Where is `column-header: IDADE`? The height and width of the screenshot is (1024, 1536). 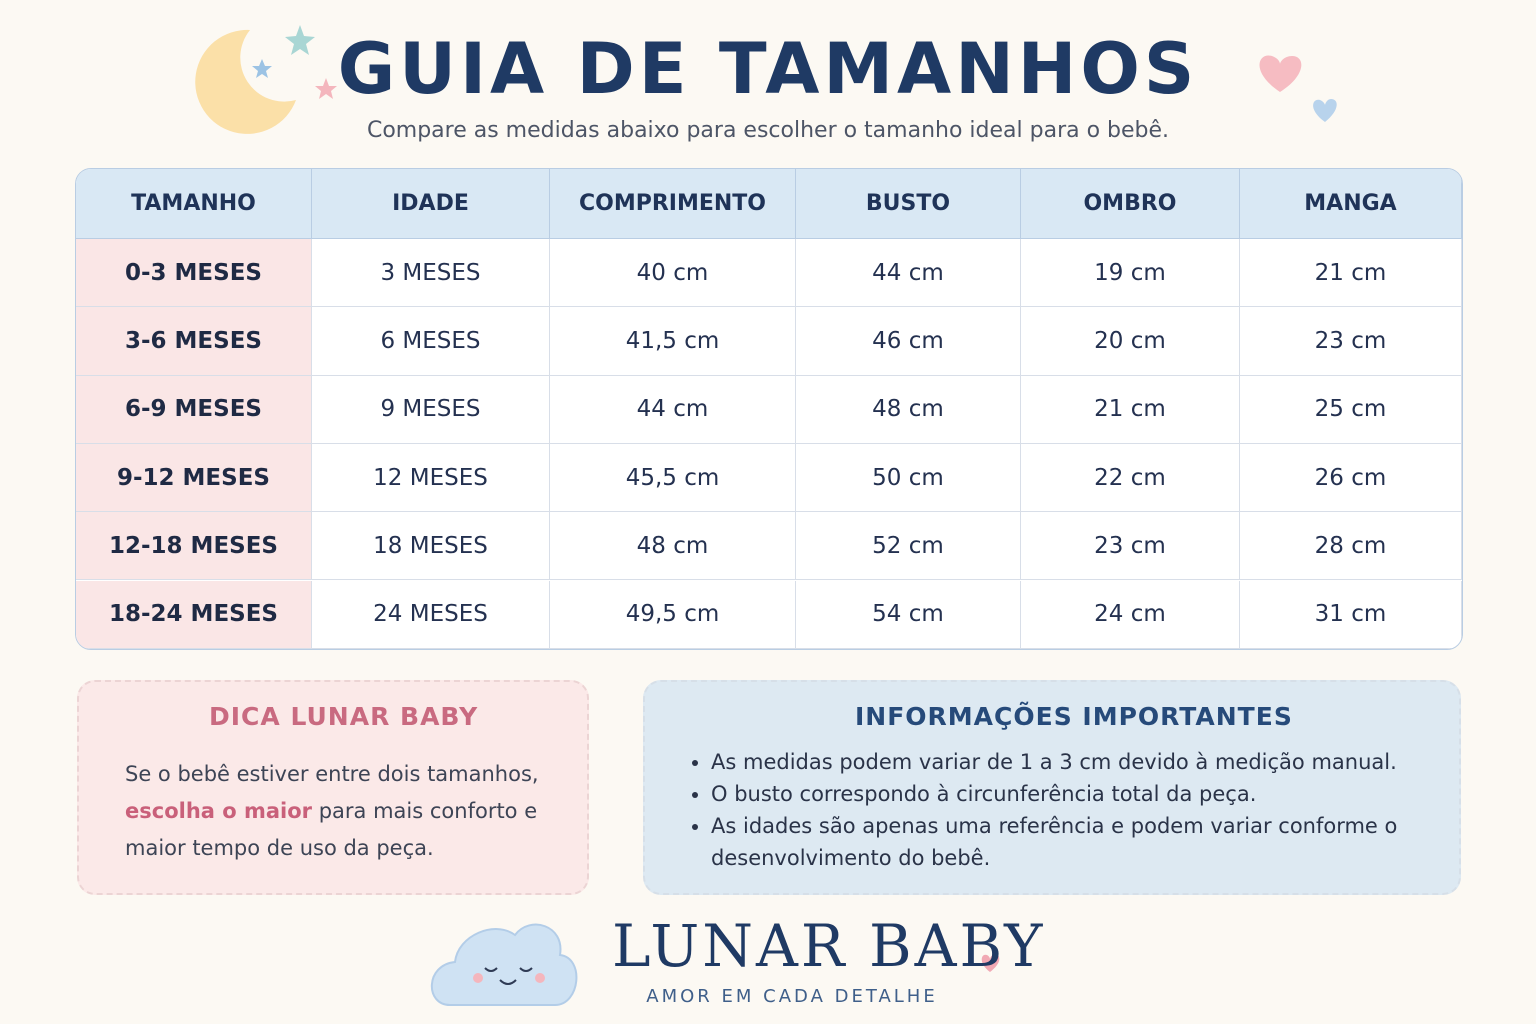
column-header: IDADE is located at coordinates (431, 204).